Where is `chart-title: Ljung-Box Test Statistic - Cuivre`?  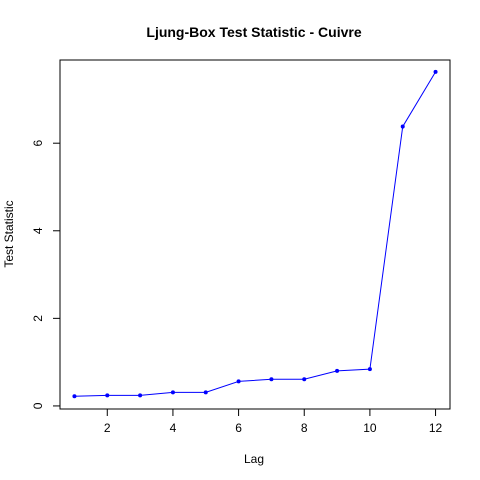 chart-title: Ljung-Box Test Statistic - Cuivre is located at coordinates (253, 32).